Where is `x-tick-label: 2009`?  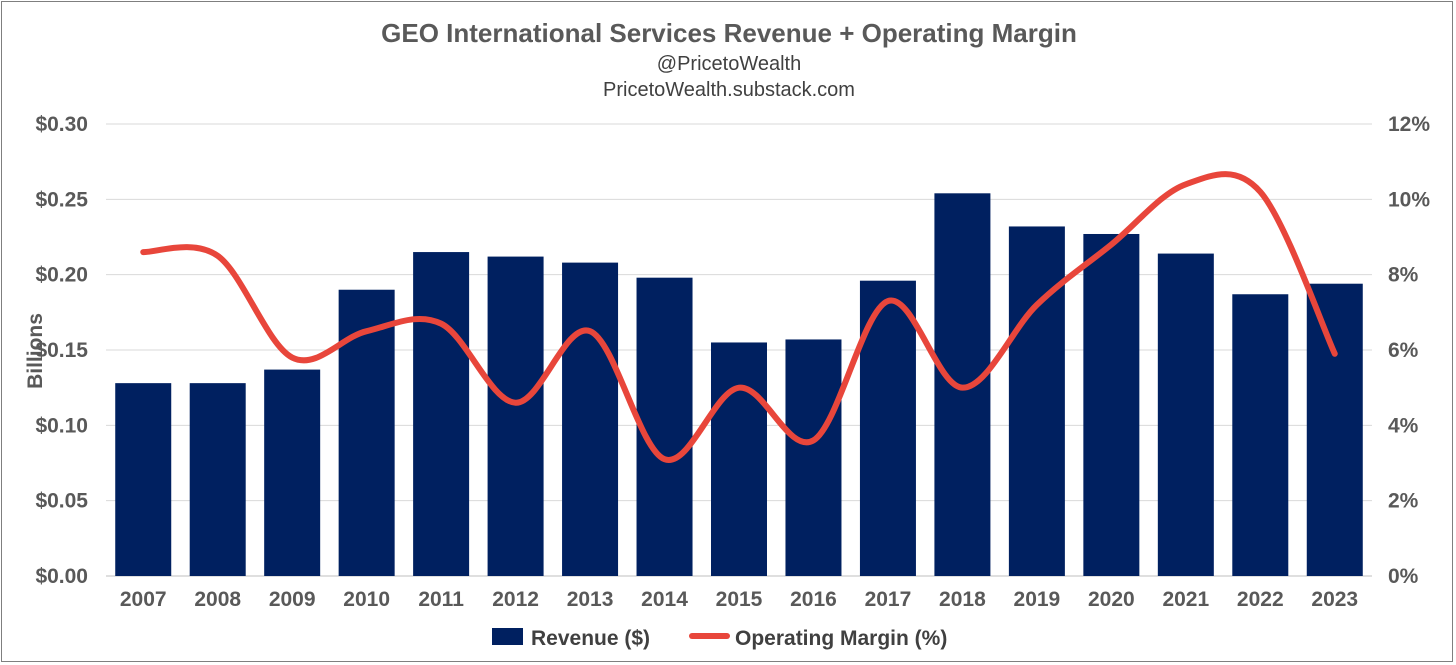 x-tick-label: 2009 is located at coordinates (292, 599).